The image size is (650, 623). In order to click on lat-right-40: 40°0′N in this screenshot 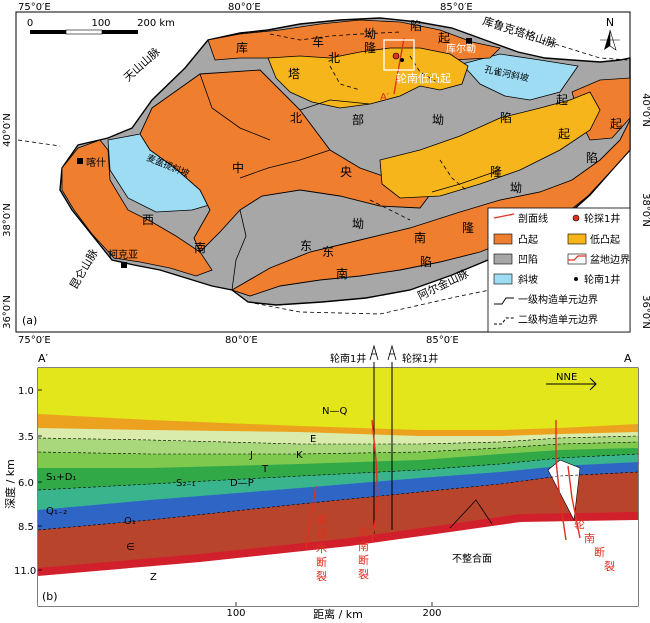, I will do `click(645, 110)`.